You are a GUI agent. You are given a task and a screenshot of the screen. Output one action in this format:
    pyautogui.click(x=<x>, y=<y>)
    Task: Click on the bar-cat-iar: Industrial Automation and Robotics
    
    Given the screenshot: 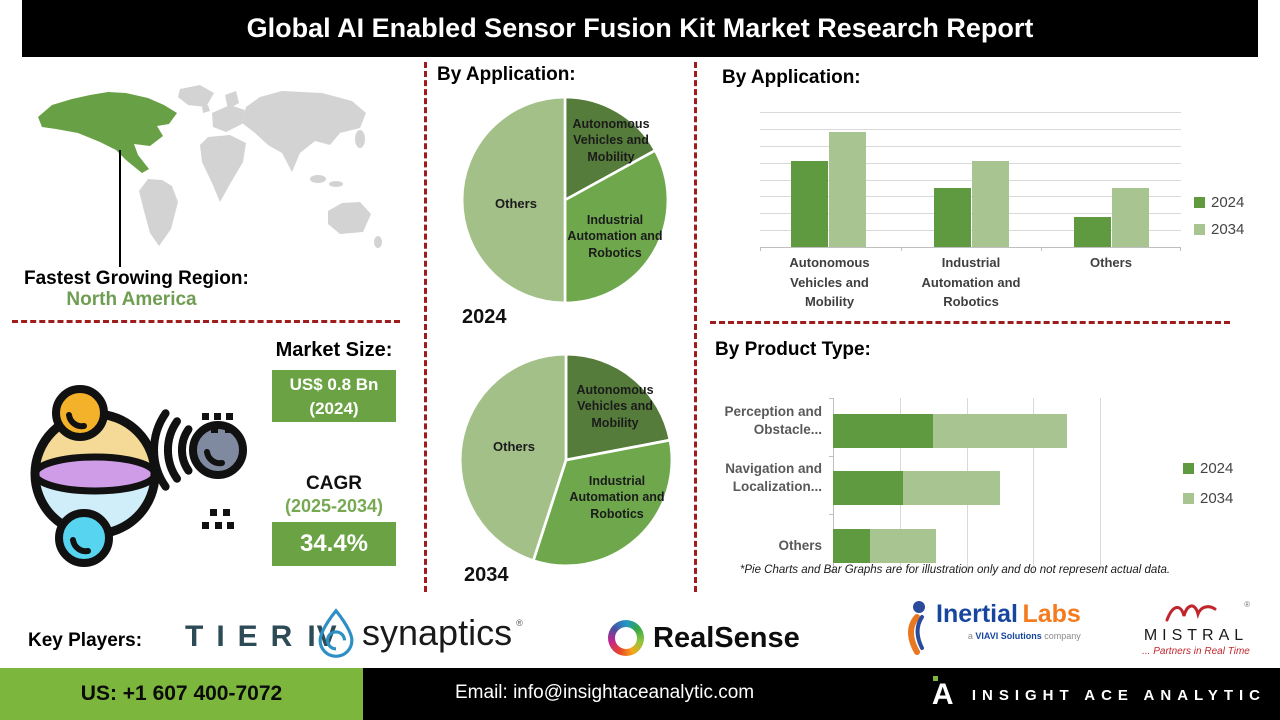 What is the action you would take?
    pyautogui.click(x=971, y=282)
    